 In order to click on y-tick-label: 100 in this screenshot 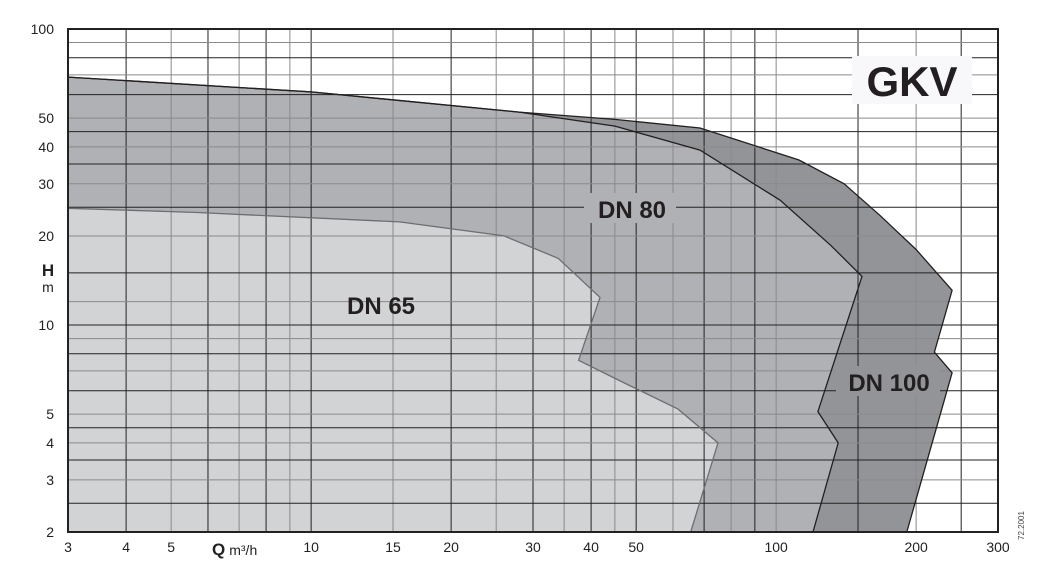, I will do `click(43, 29)`.